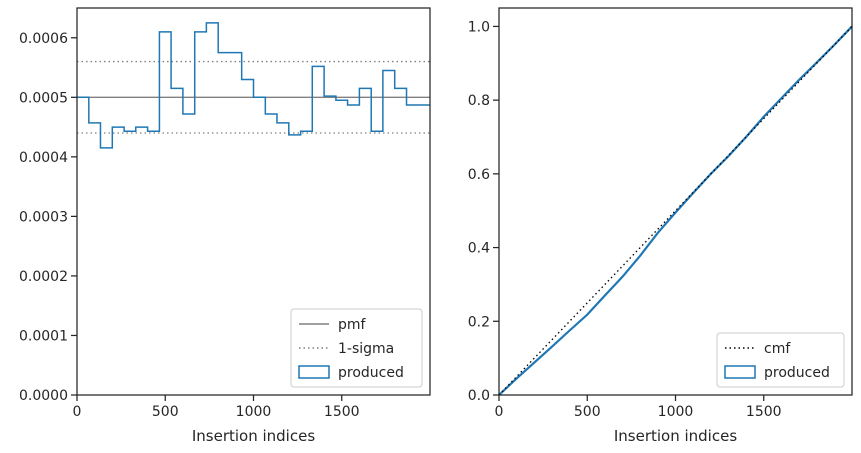  I want to click on y-tick-label: 0.0001, so click(43, 336).